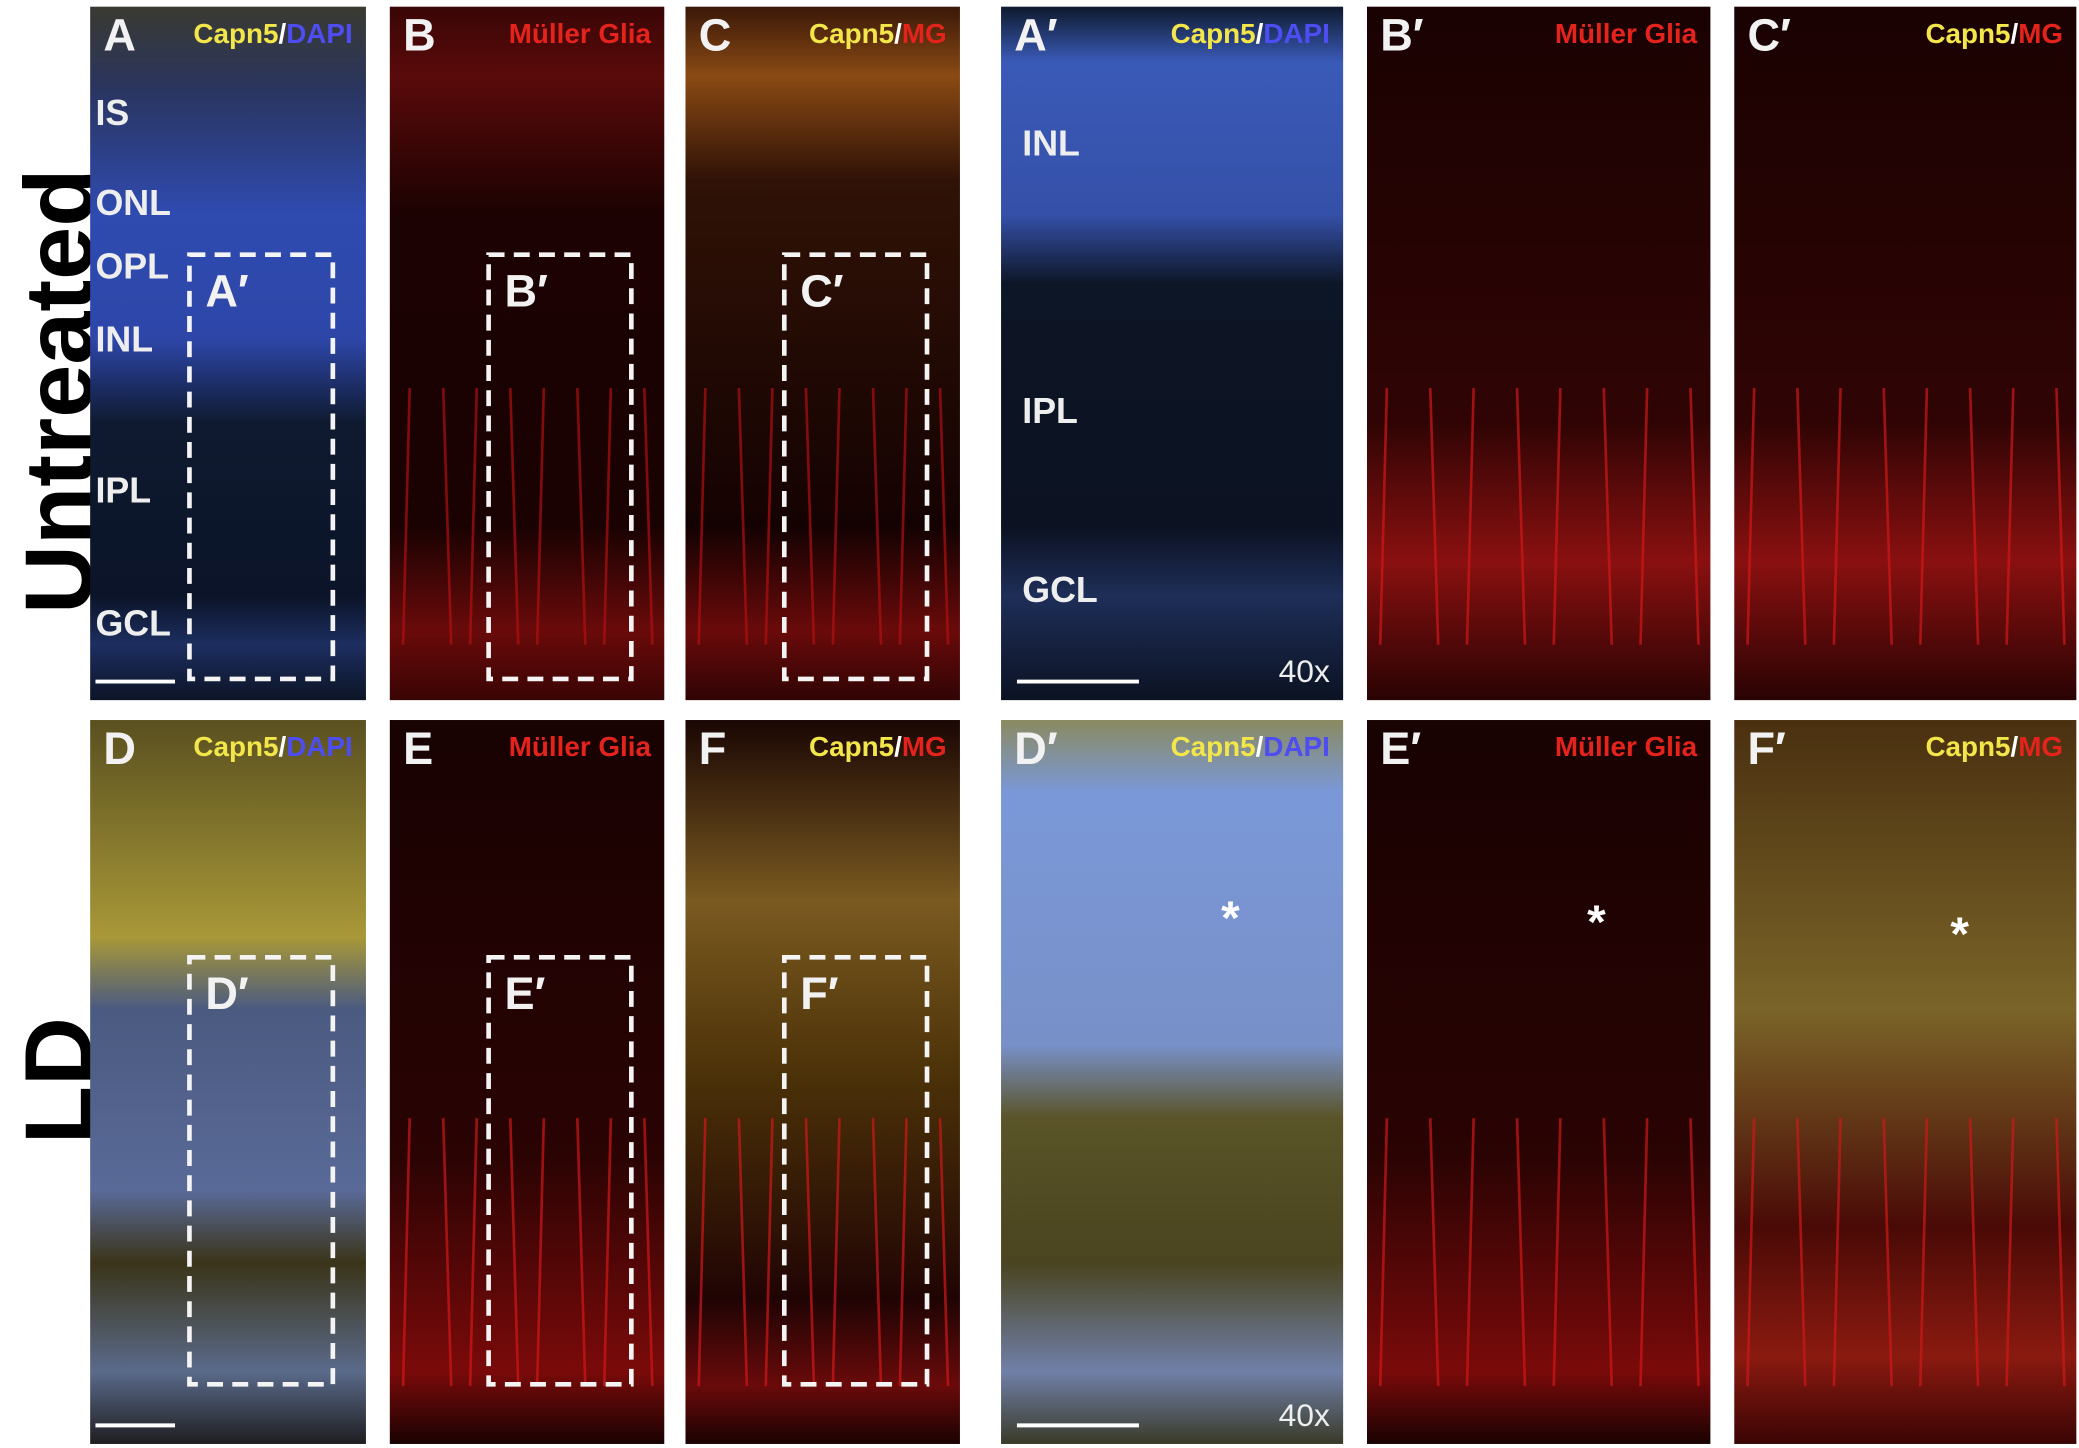 The height and width of the screenshot is (1448, 2079). Describe the element at coordinates (124, 340) in the screenshot. I see `layer-label: INL` at that location.